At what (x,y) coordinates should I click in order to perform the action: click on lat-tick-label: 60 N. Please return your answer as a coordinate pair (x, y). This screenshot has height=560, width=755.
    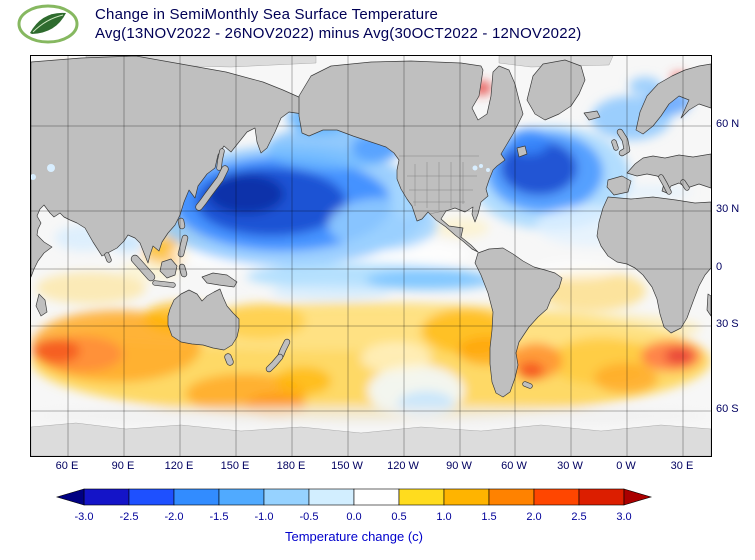
    Looking at the image, I should click on (728, 124).